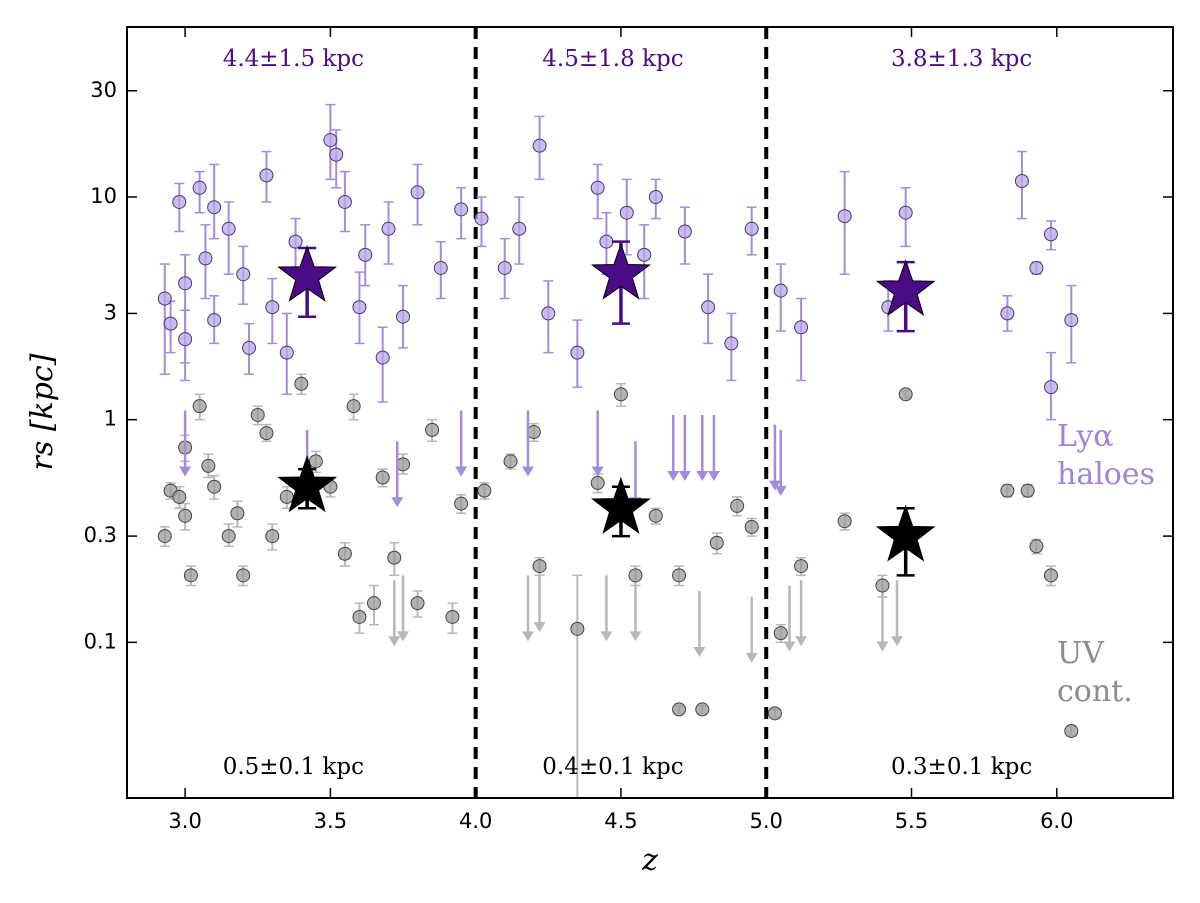 This screenshot has height=903, width=1200. What do you see at coordinates (100, 535) in the screenshot?
I see `y-tick-label: 0.3` at bounding box center [100, 535].